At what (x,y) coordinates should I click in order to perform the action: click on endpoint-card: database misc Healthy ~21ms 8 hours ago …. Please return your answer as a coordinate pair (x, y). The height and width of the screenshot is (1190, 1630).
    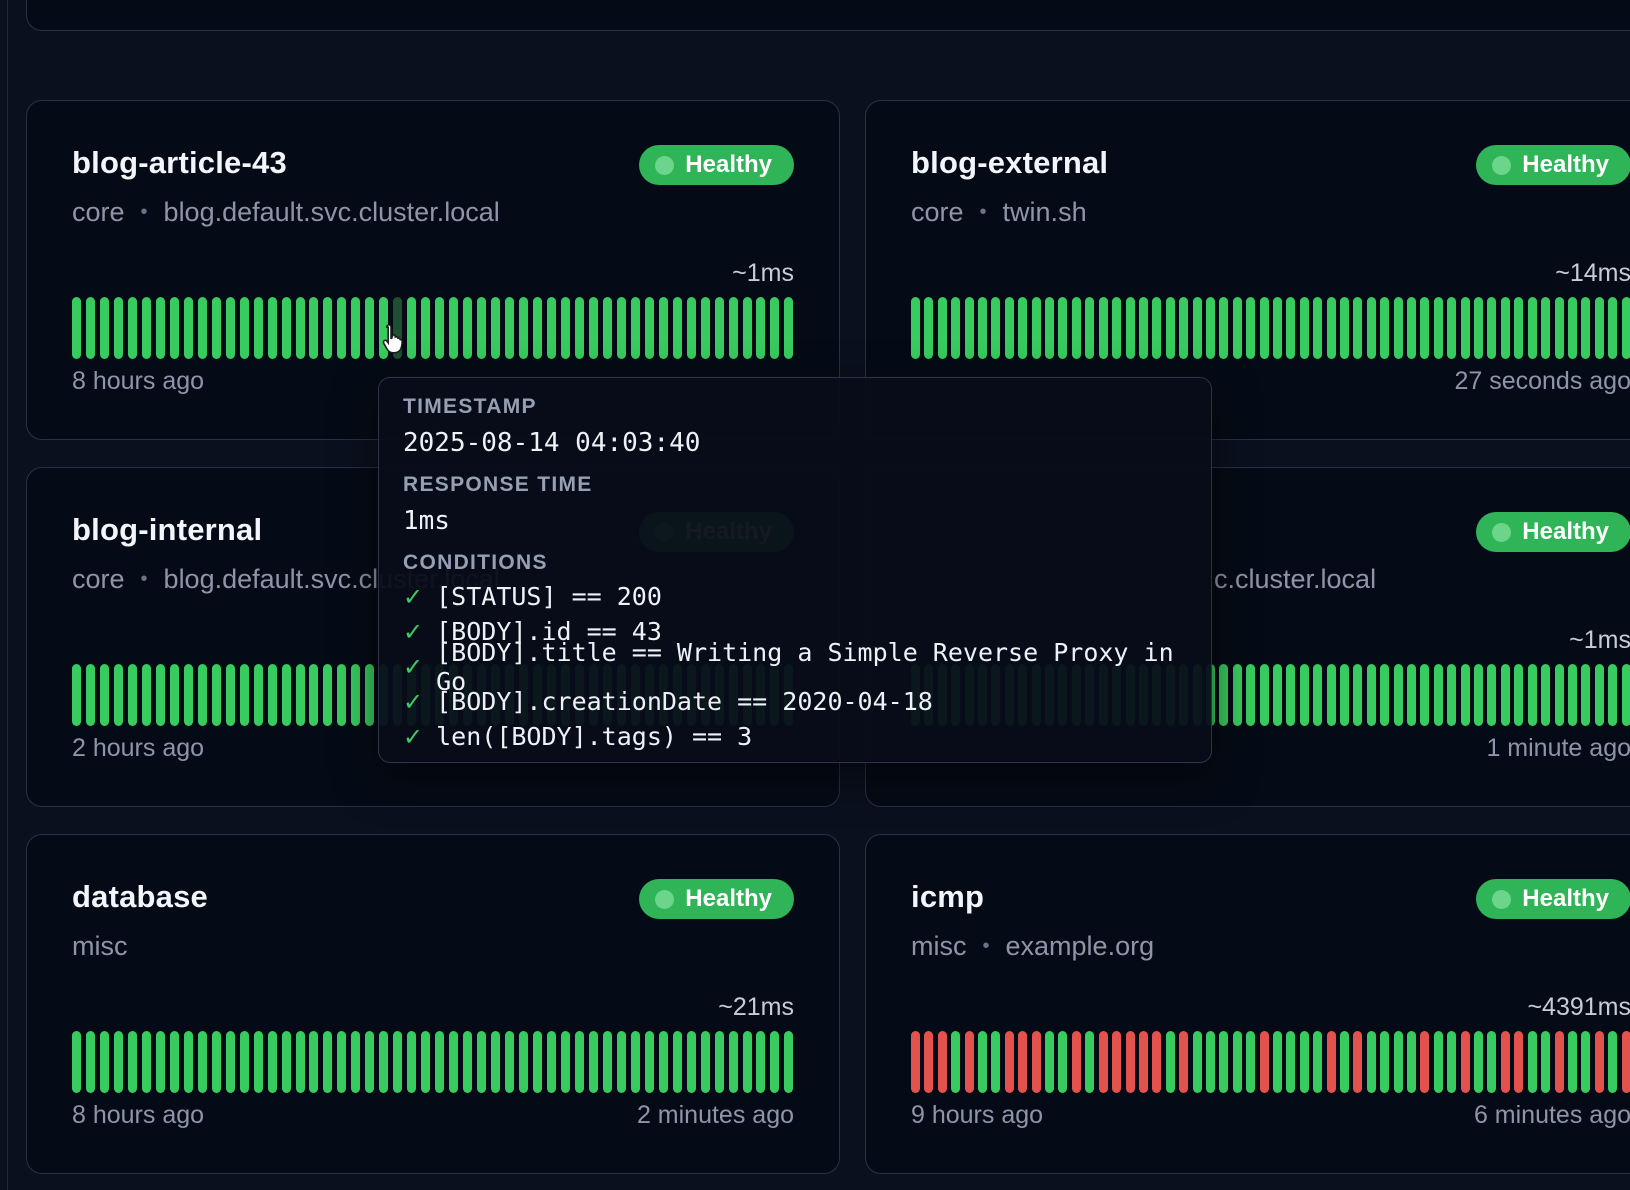
    Looking at the image, I should click on (433, 1004).